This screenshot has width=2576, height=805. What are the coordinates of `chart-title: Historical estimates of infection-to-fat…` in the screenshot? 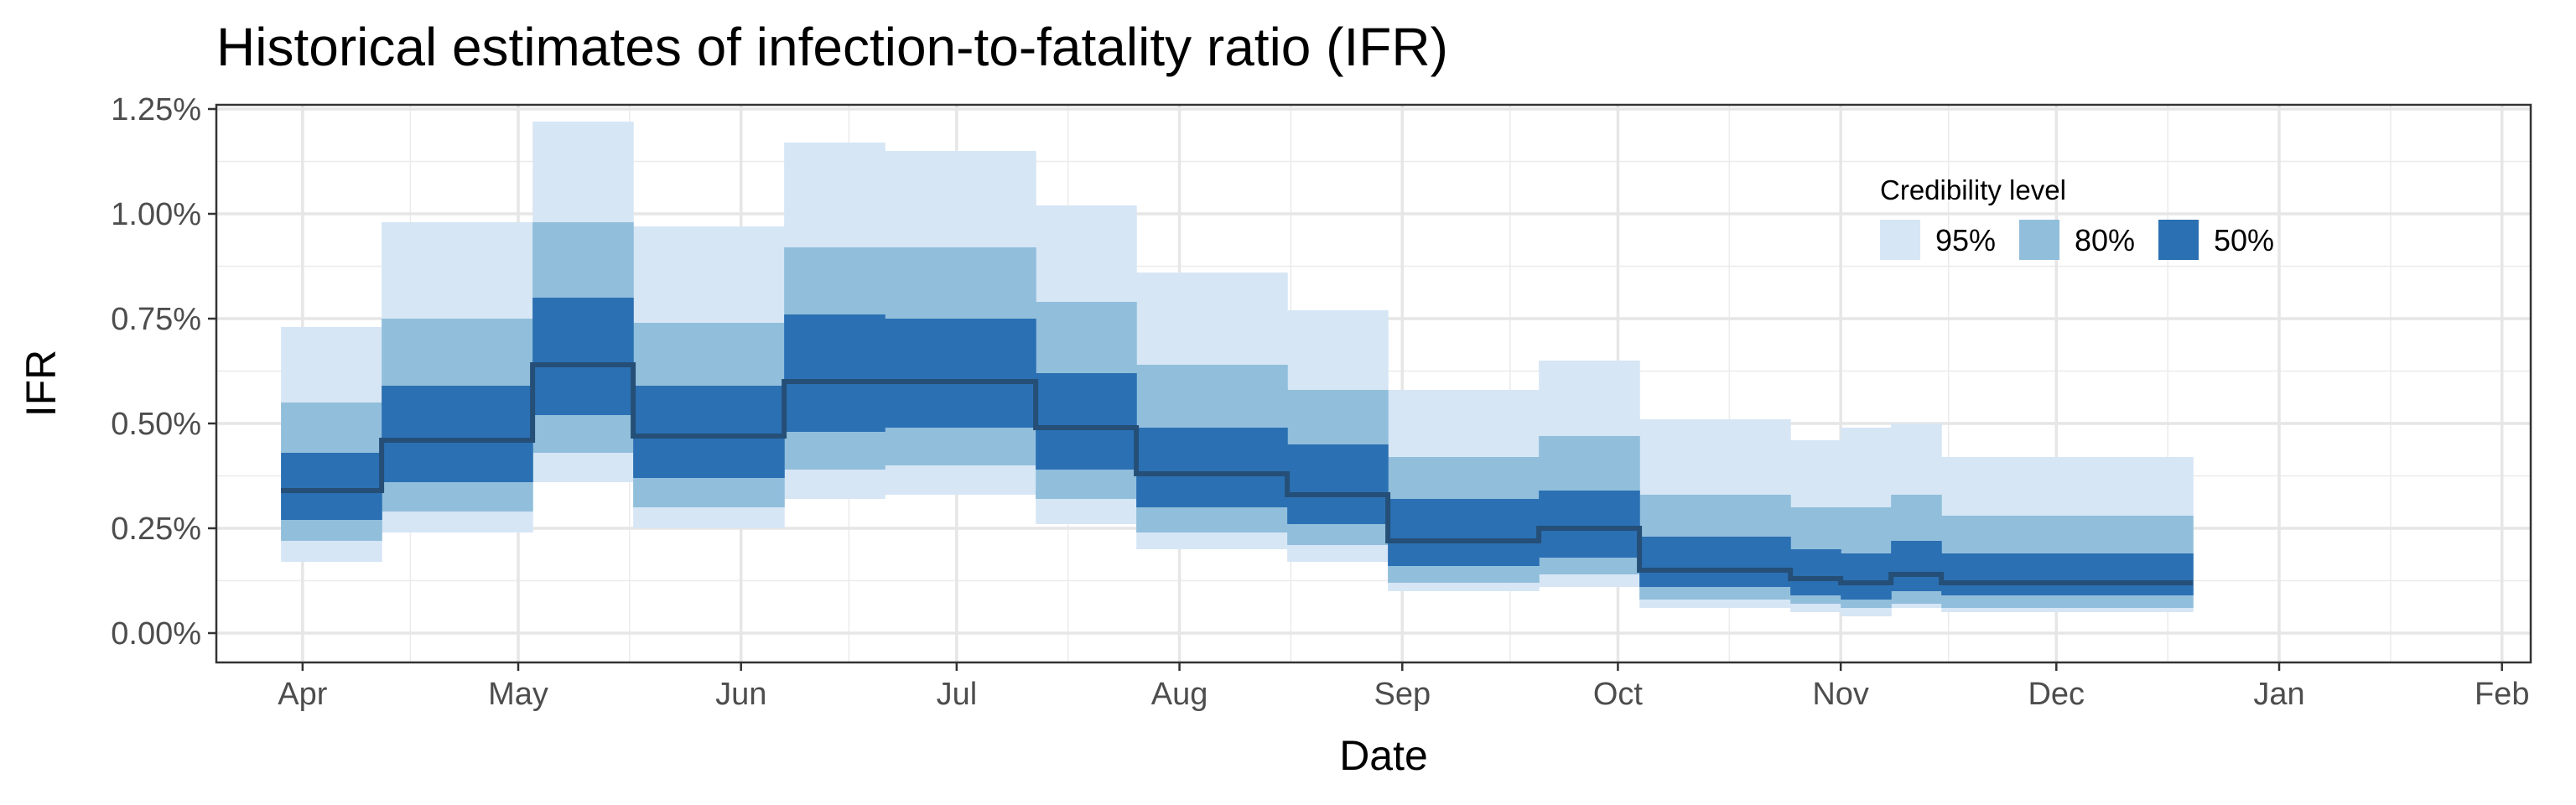 It's located at (832, 47).